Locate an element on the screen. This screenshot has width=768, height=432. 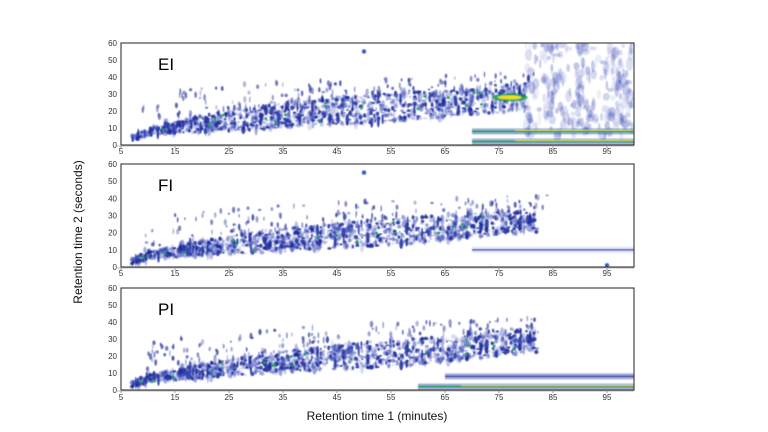
hotspot-core is located at coordinates (509, 97).